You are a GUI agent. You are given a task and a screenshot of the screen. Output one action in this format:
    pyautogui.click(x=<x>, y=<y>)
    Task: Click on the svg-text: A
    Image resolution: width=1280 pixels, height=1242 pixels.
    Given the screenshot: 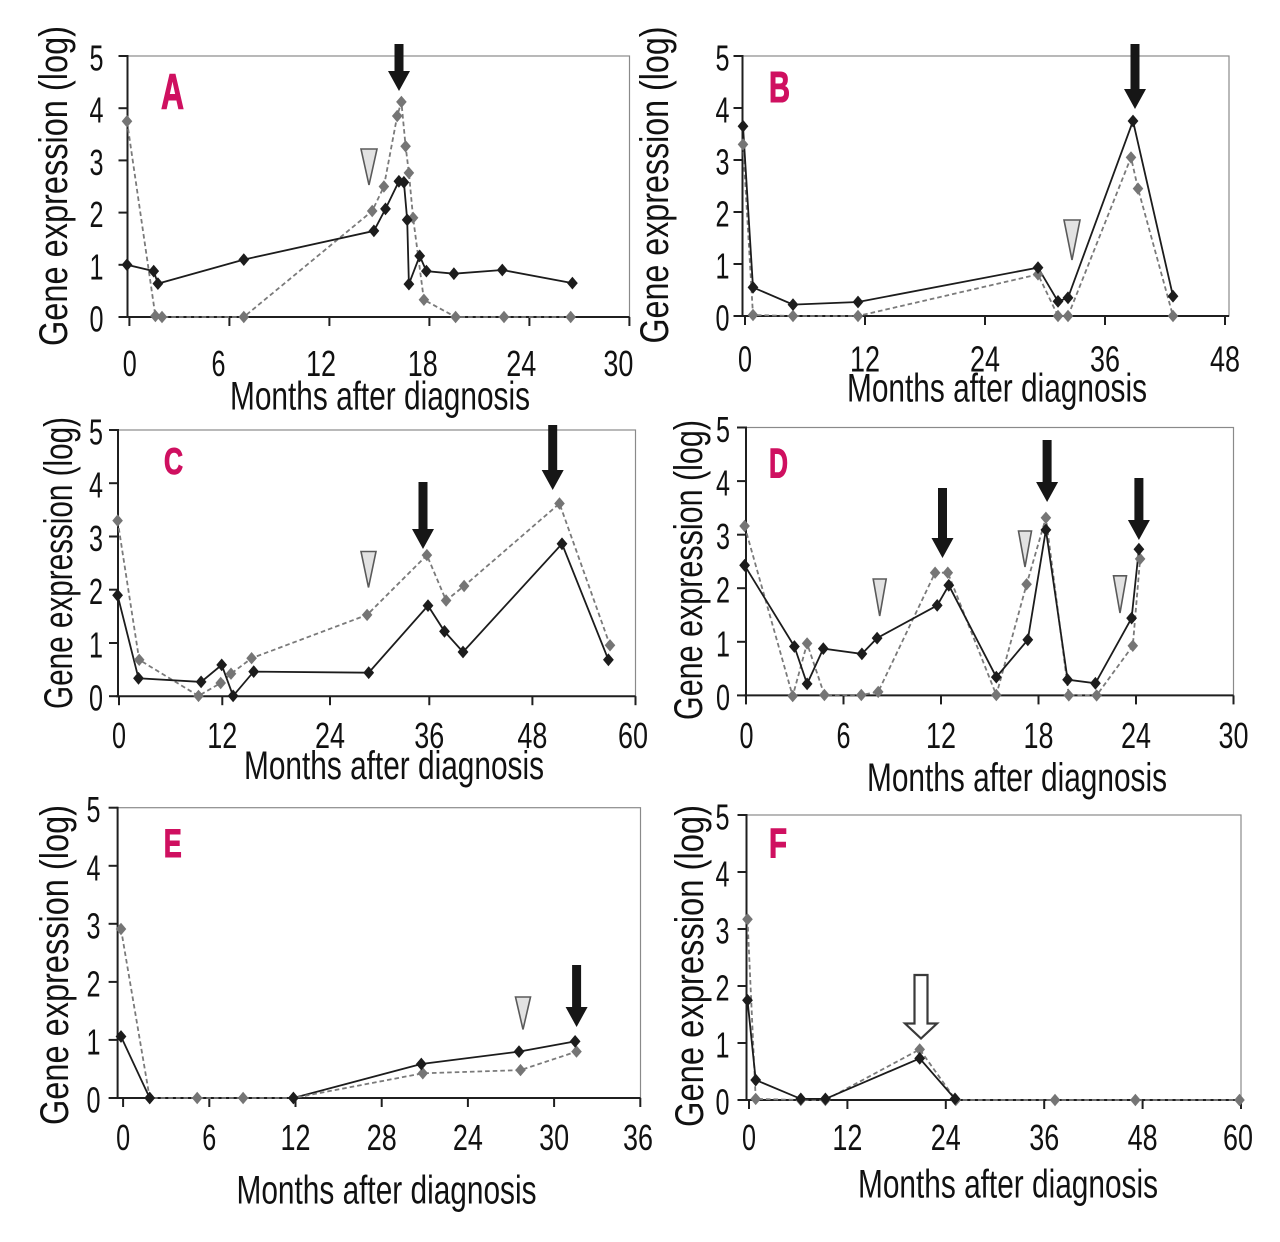 What is the action you would take?
    pyautogui.click(x=172, y=92)
    